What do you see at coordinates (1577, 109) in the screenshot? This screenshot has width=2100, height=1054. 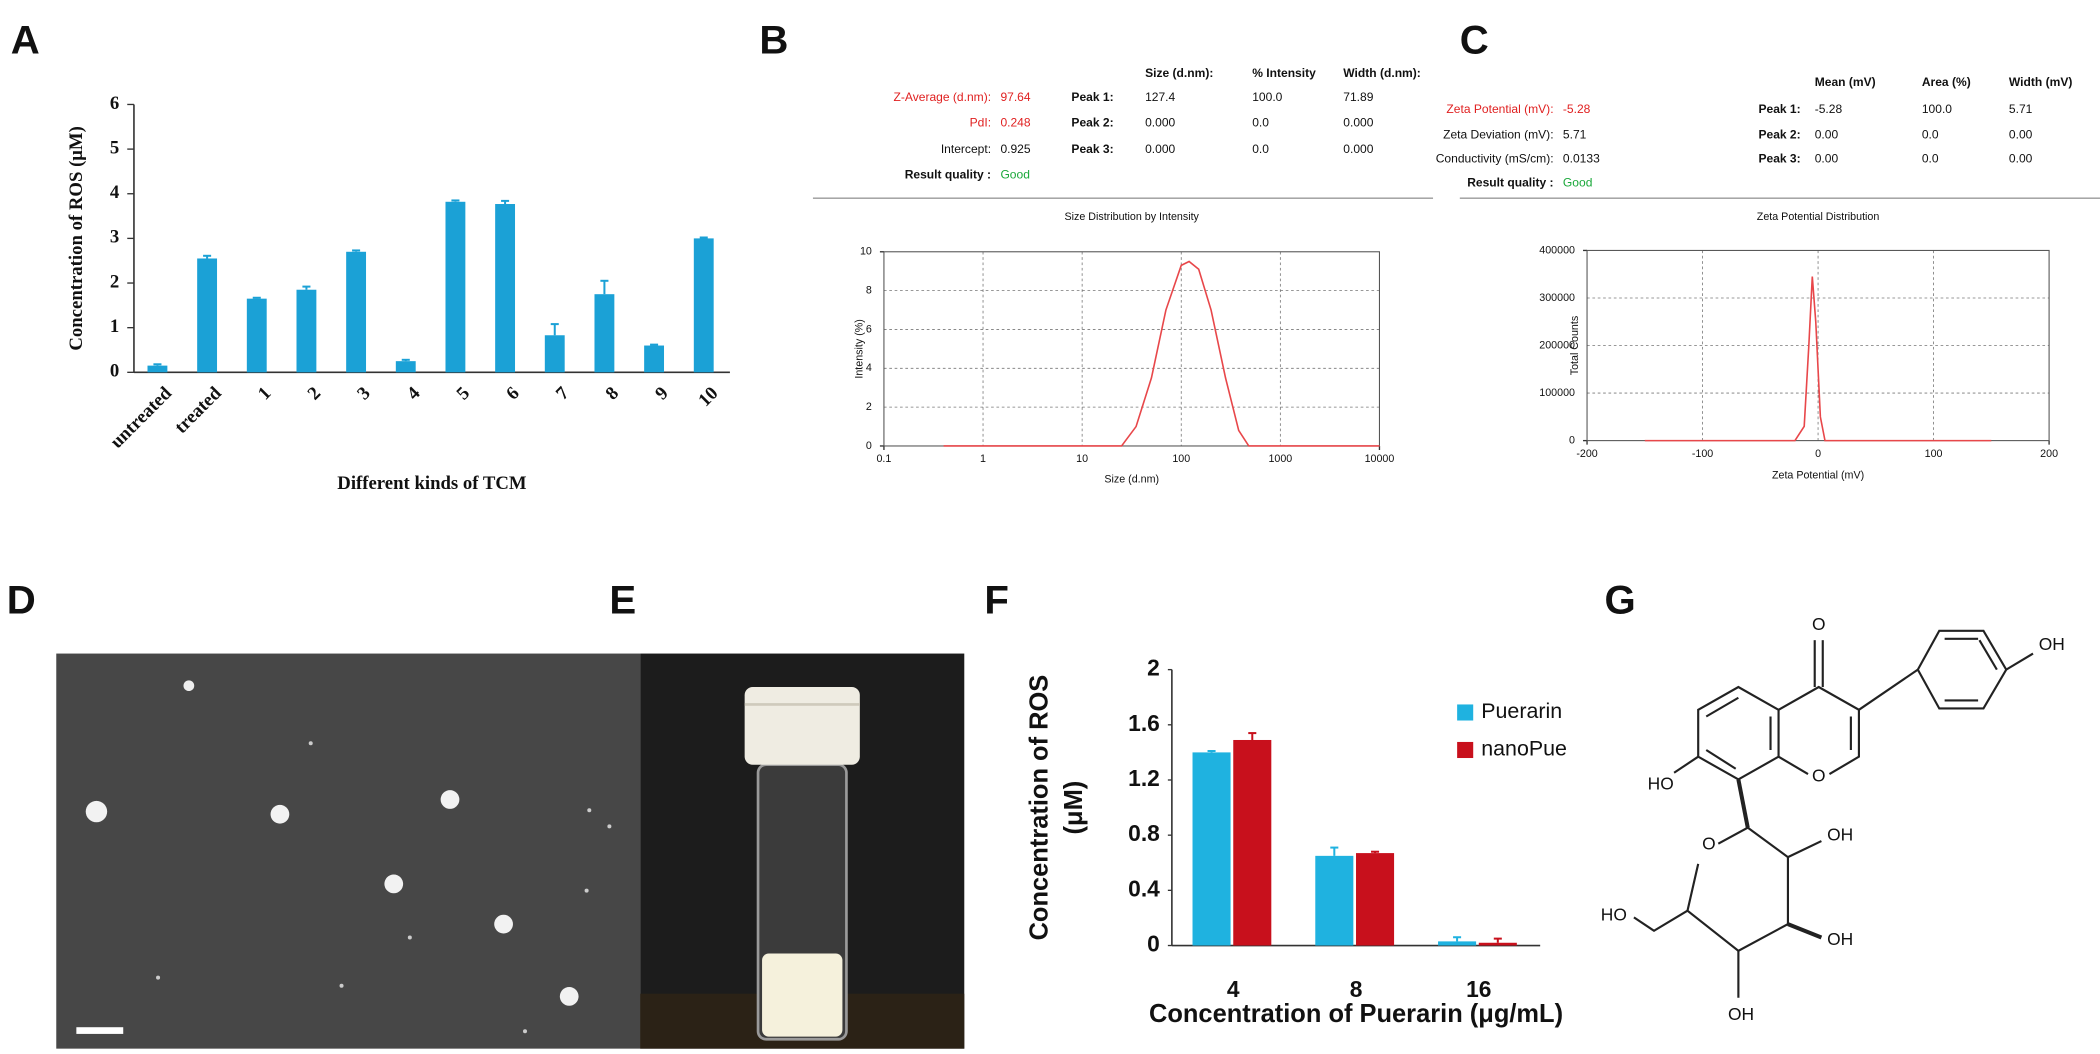 I see `result-value: -5.28` at bounding box center [1577, 109].